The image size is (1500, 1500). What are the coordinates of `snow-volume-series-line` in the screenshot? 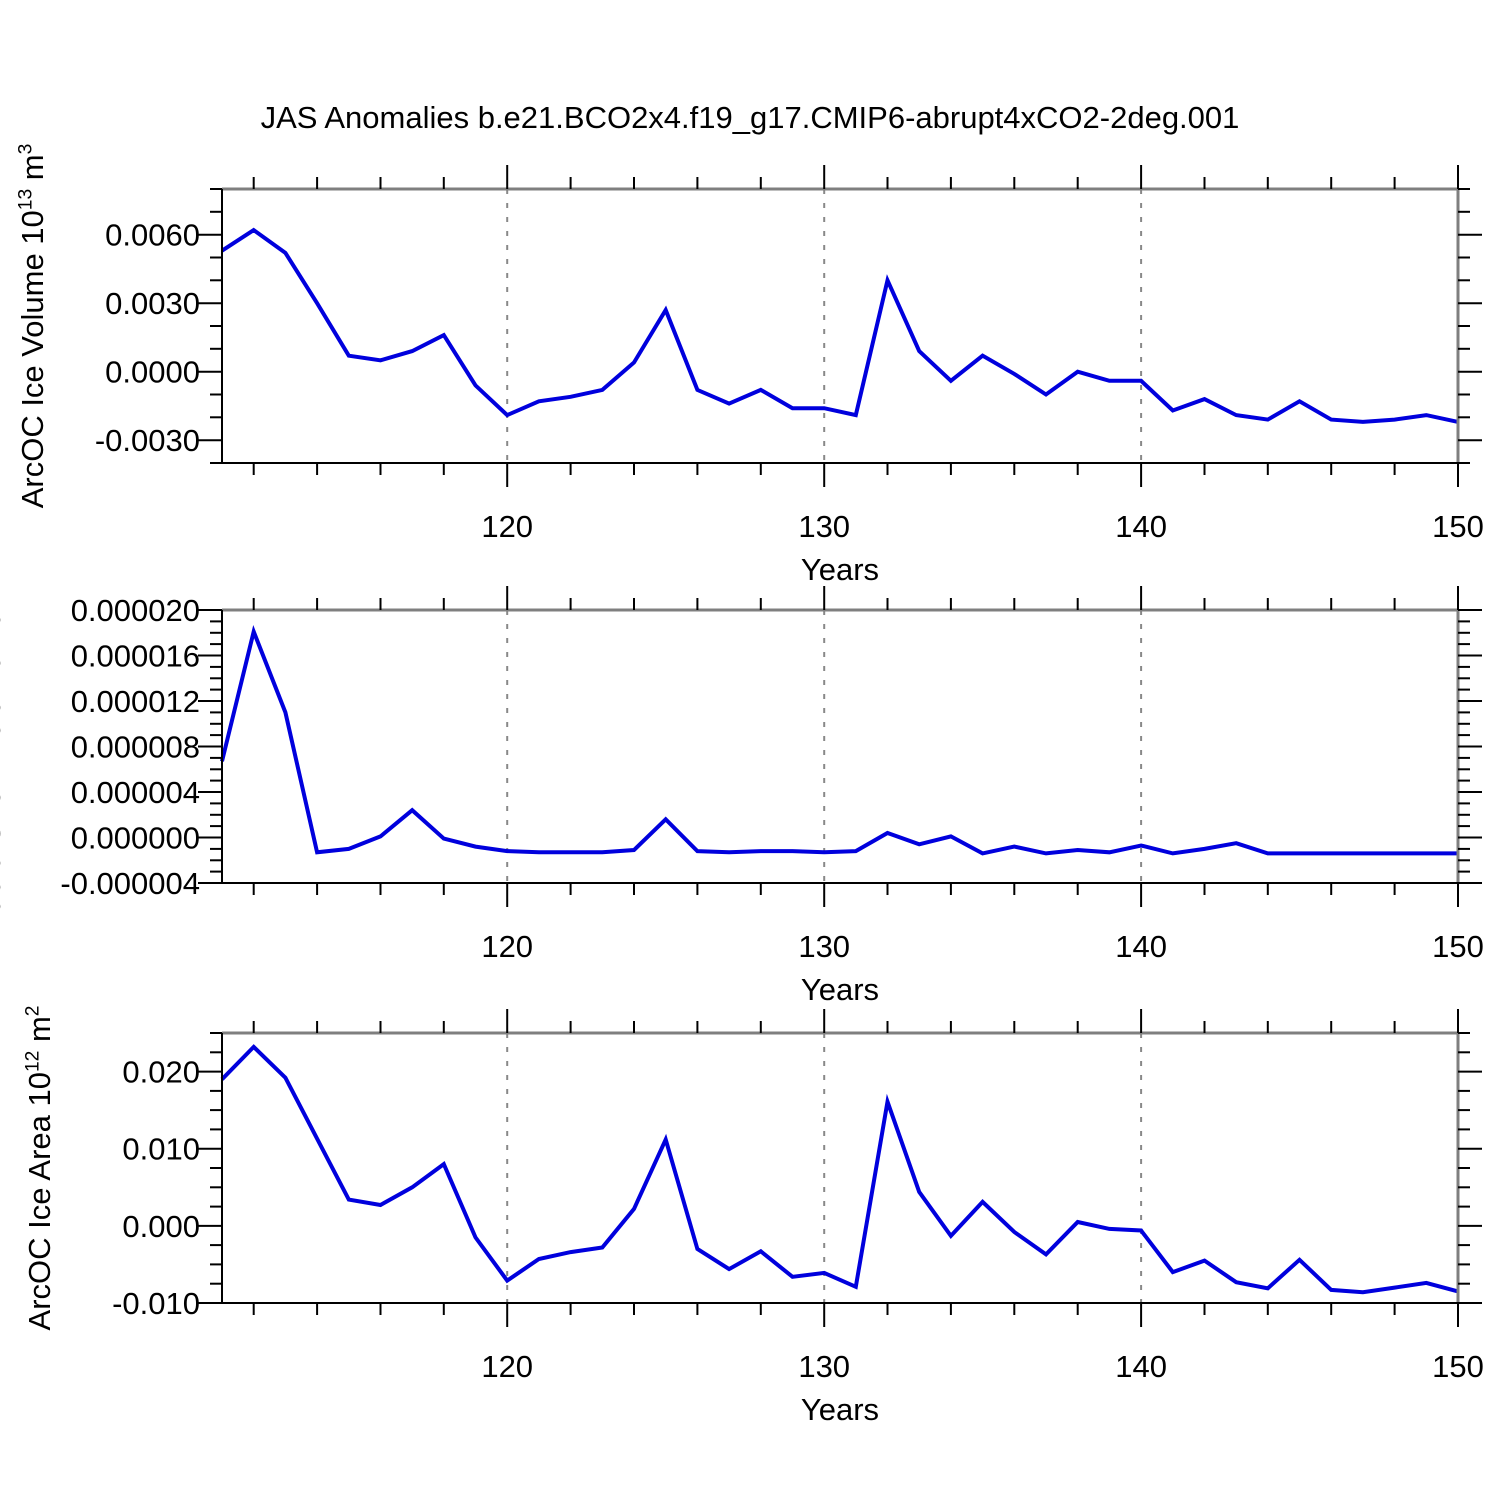 It's located at (839, 740).